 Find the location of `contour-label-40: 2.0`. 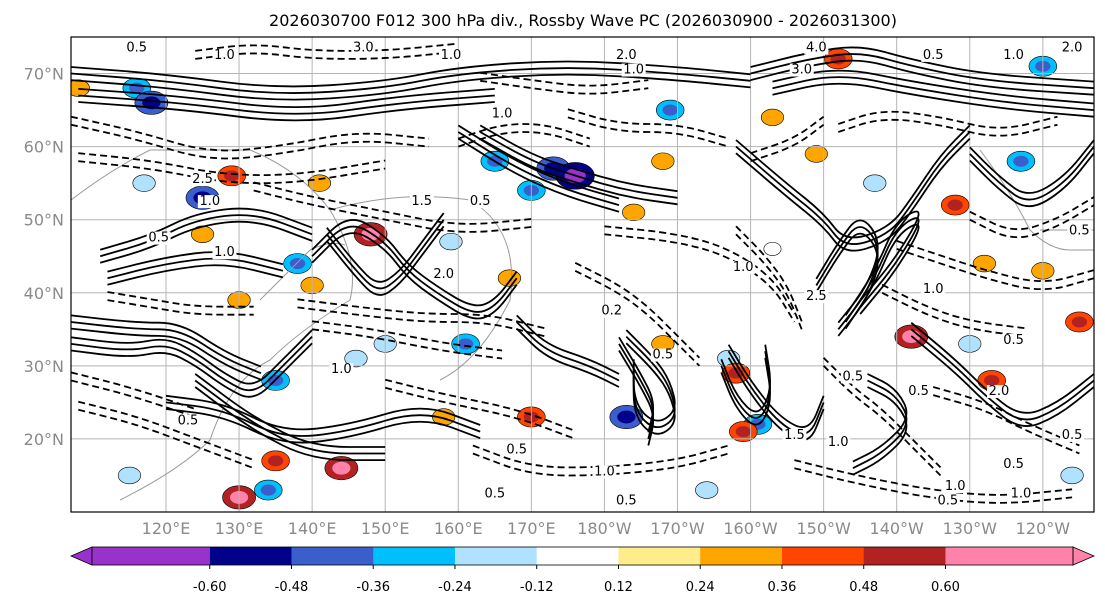

contour-label-40: 2.0 is located at coordinates (999, 391).